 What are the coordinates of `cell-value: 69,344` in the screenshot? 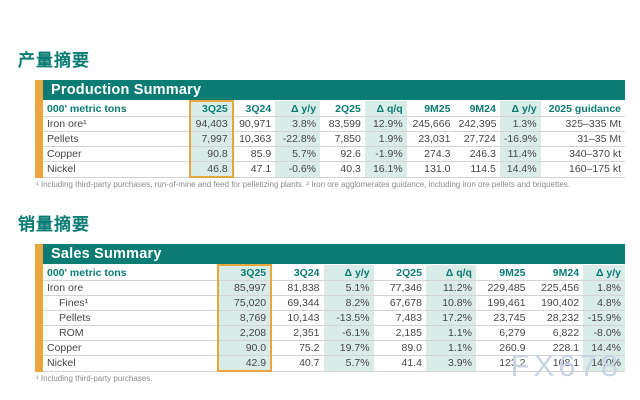 It's located at (297, 303).